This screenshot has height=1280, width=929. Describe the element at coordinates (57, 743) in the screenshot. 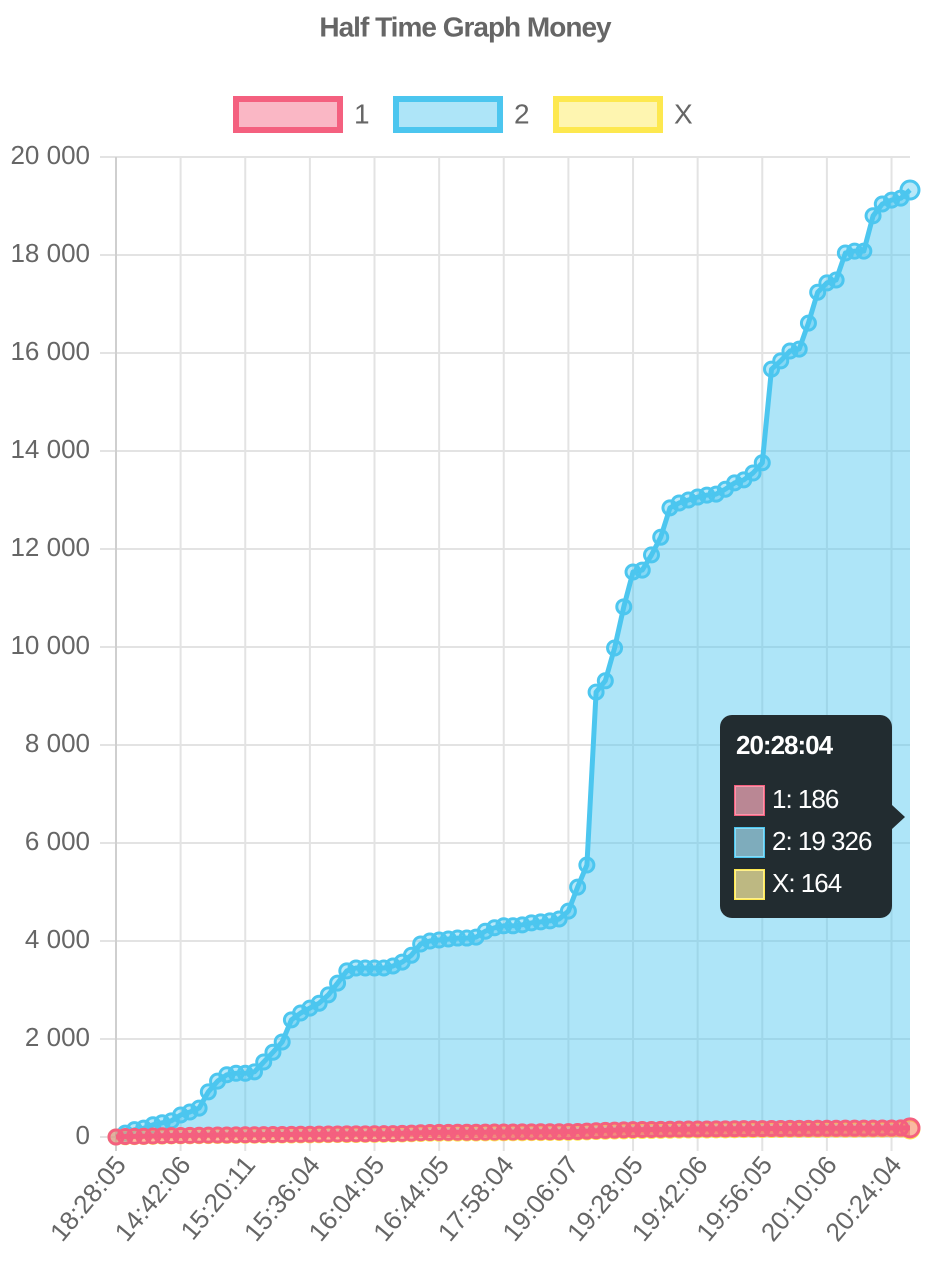

I see `y-tick-label: 8 000` at that location.